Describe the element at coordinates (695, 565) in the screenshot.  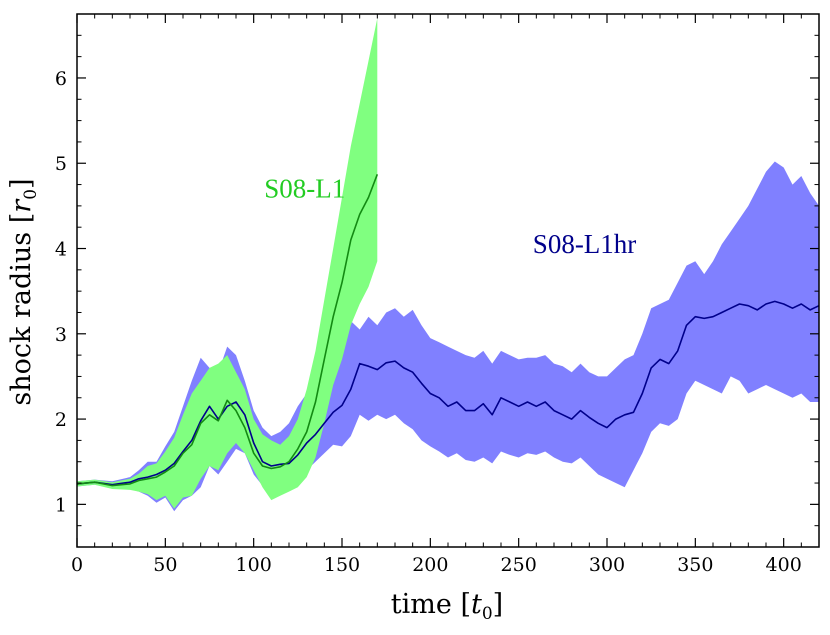
I see `x-tick-label: 350` at that location.